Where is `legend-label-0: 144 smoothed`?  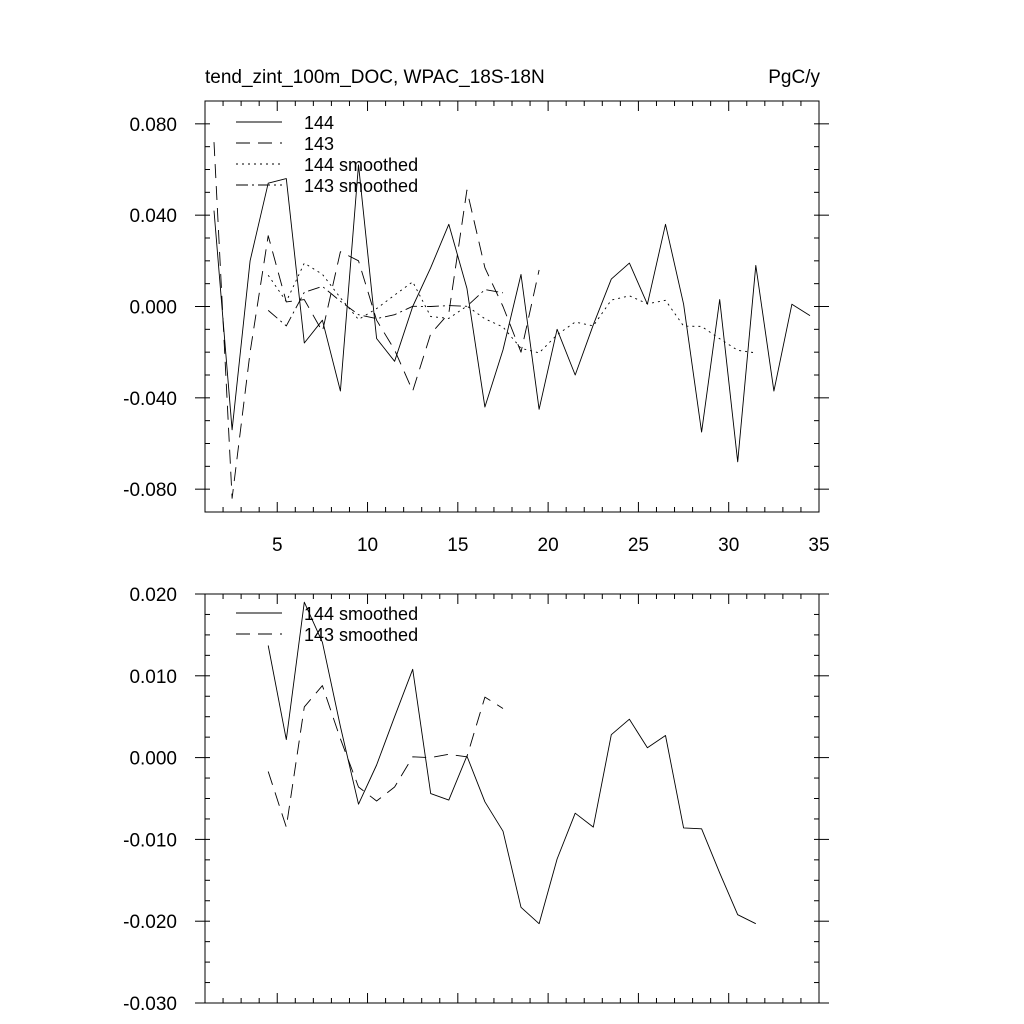
legend-label-0: 144 smoothed is located at coordinates (361, 614).